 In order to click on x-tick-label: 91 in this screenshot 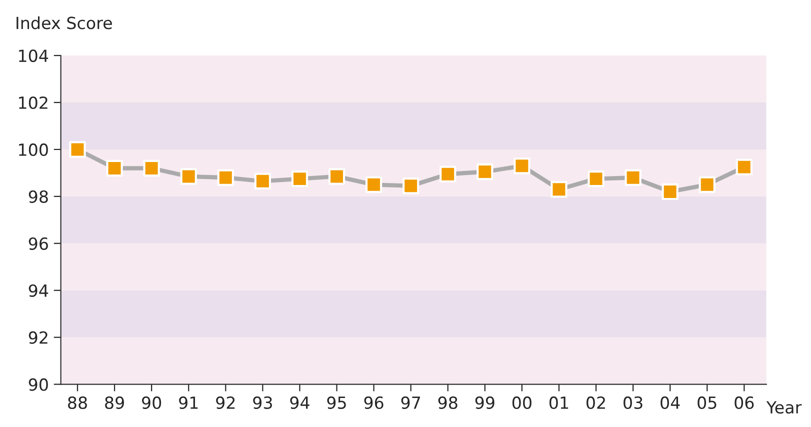, I will do `click(188, 403)`.